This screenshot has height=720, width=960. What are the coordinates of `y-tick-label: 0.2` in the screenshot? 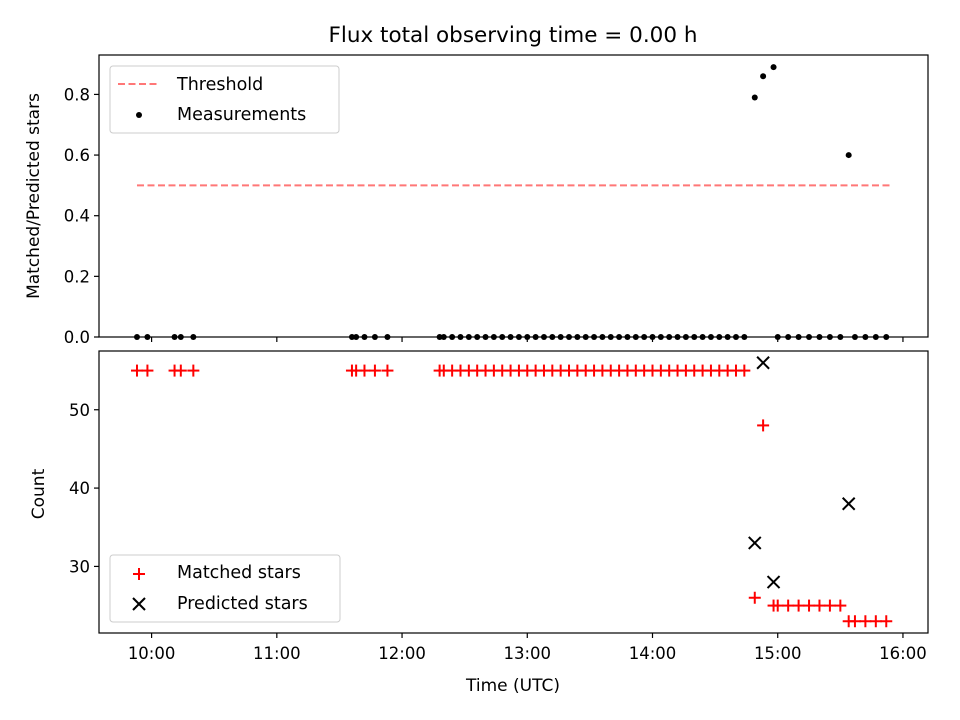 It's located at (77, 276).